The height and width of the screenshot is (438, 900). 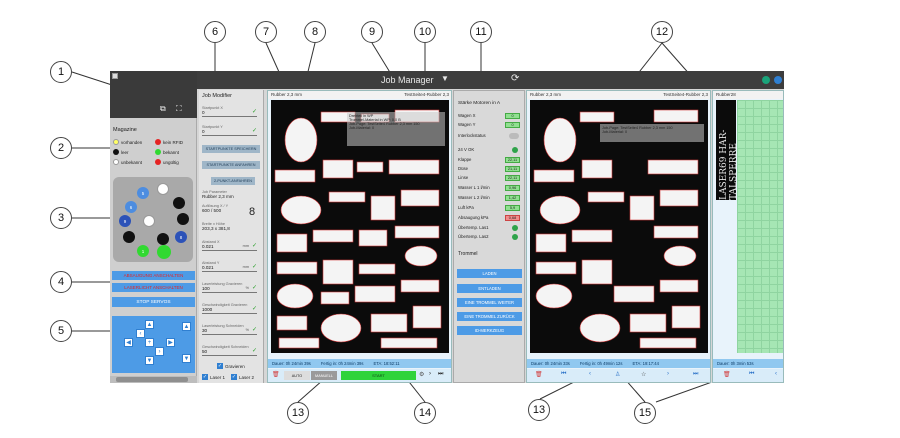 I want to click on jog-left-fine-button: ‹, so click(x=140, y=333).